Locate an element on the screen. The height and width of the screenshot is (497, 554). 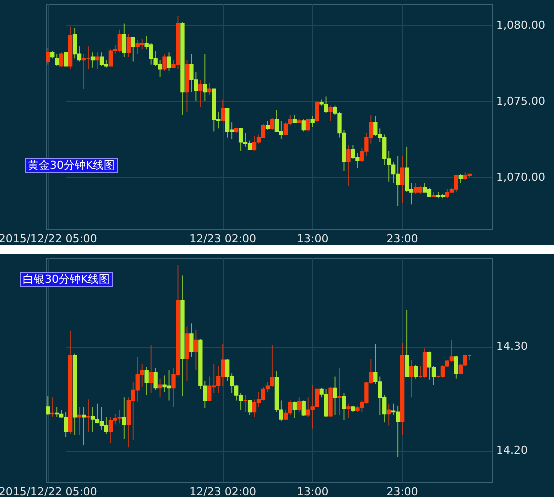
text: 黄金30分钟K线图 is located at coordinates (71, 165).